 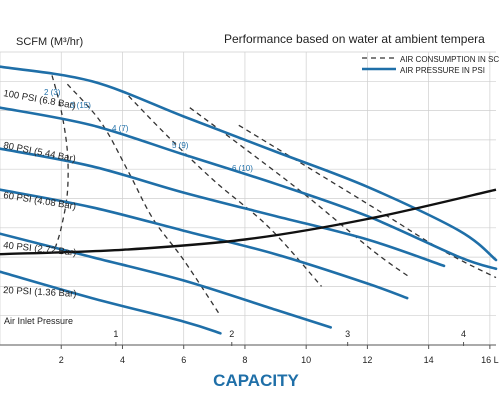 I want to click on top-tick-label: 3, so click(x=347, y=334).